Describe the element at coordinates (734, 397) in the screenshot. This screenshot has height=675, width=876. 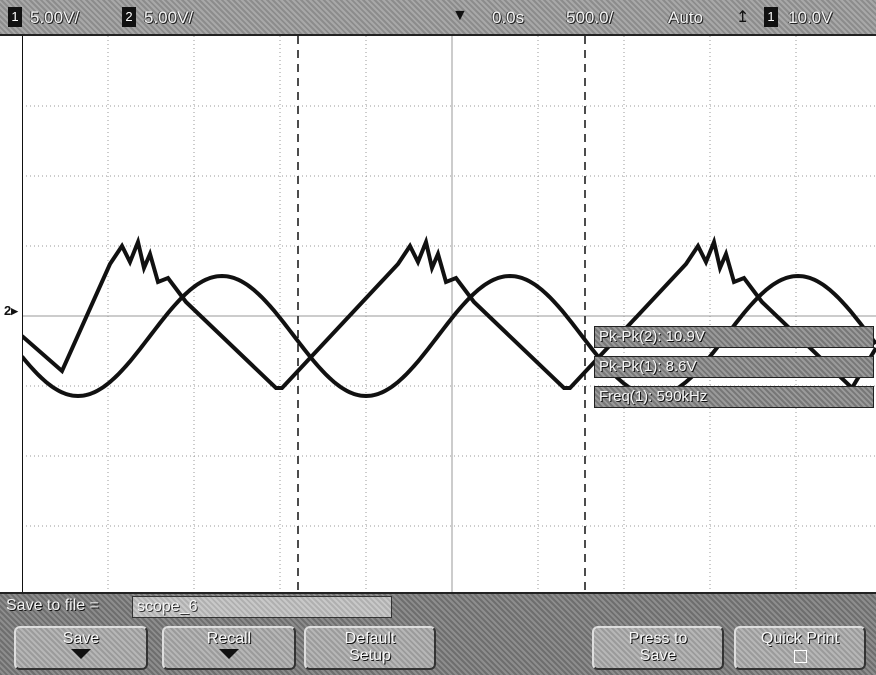
I see `measurement-freq-1: Freq(1): 590kHz` at that location.